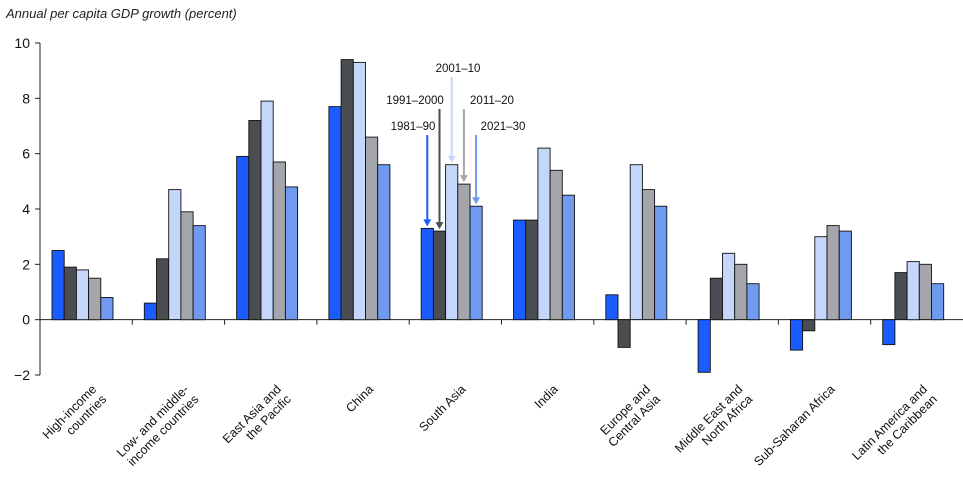 The height and width of the screenshot is (495, 963). Describe the element at coordinates (74, 416) in the screenshot. I see `category-label: High-incomecountries` at that location.